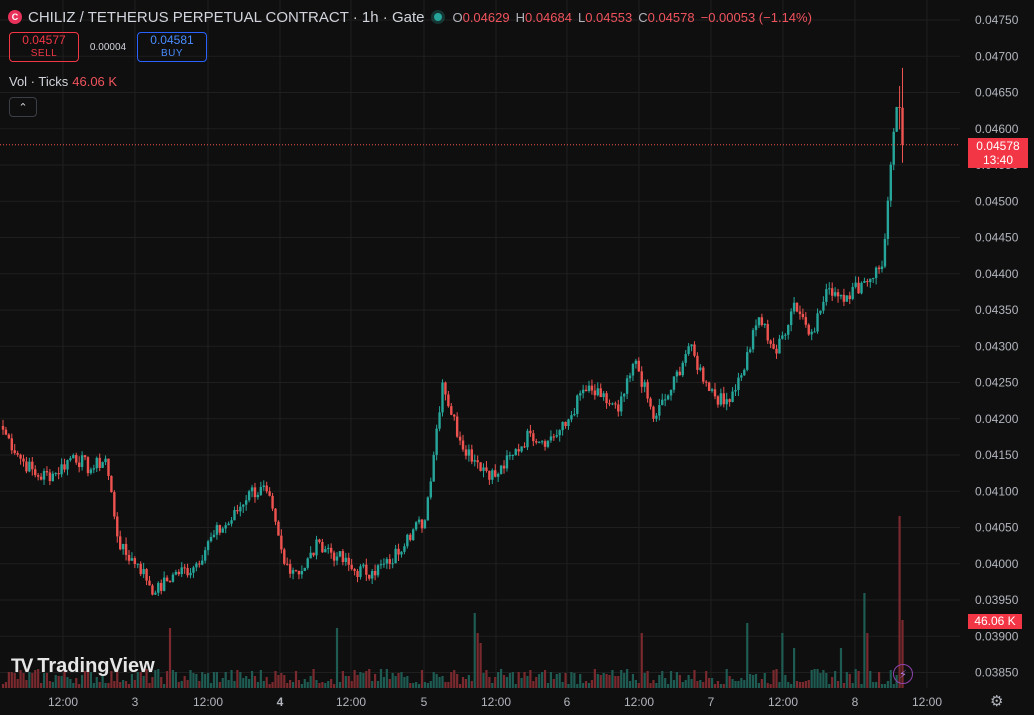 The image size is (1034, 715). Describe the element at coordinates (997, 528) in the screenshot. I see `y-tick-label: 0.04050` at that location.